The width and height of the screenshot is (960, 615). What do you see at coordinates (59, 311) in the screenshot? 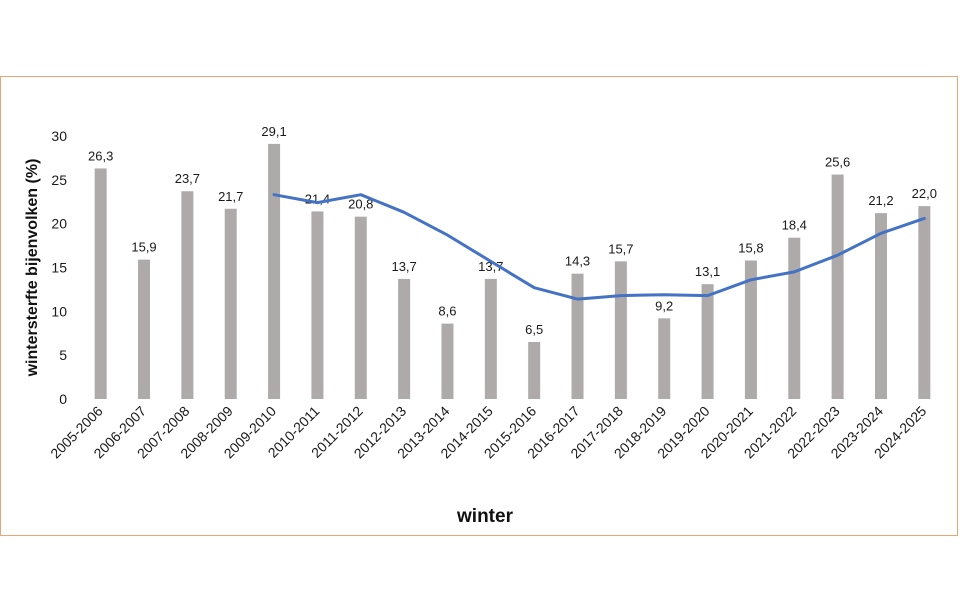
I see `y-tick-label: 10` at bounding box center [59, 311].